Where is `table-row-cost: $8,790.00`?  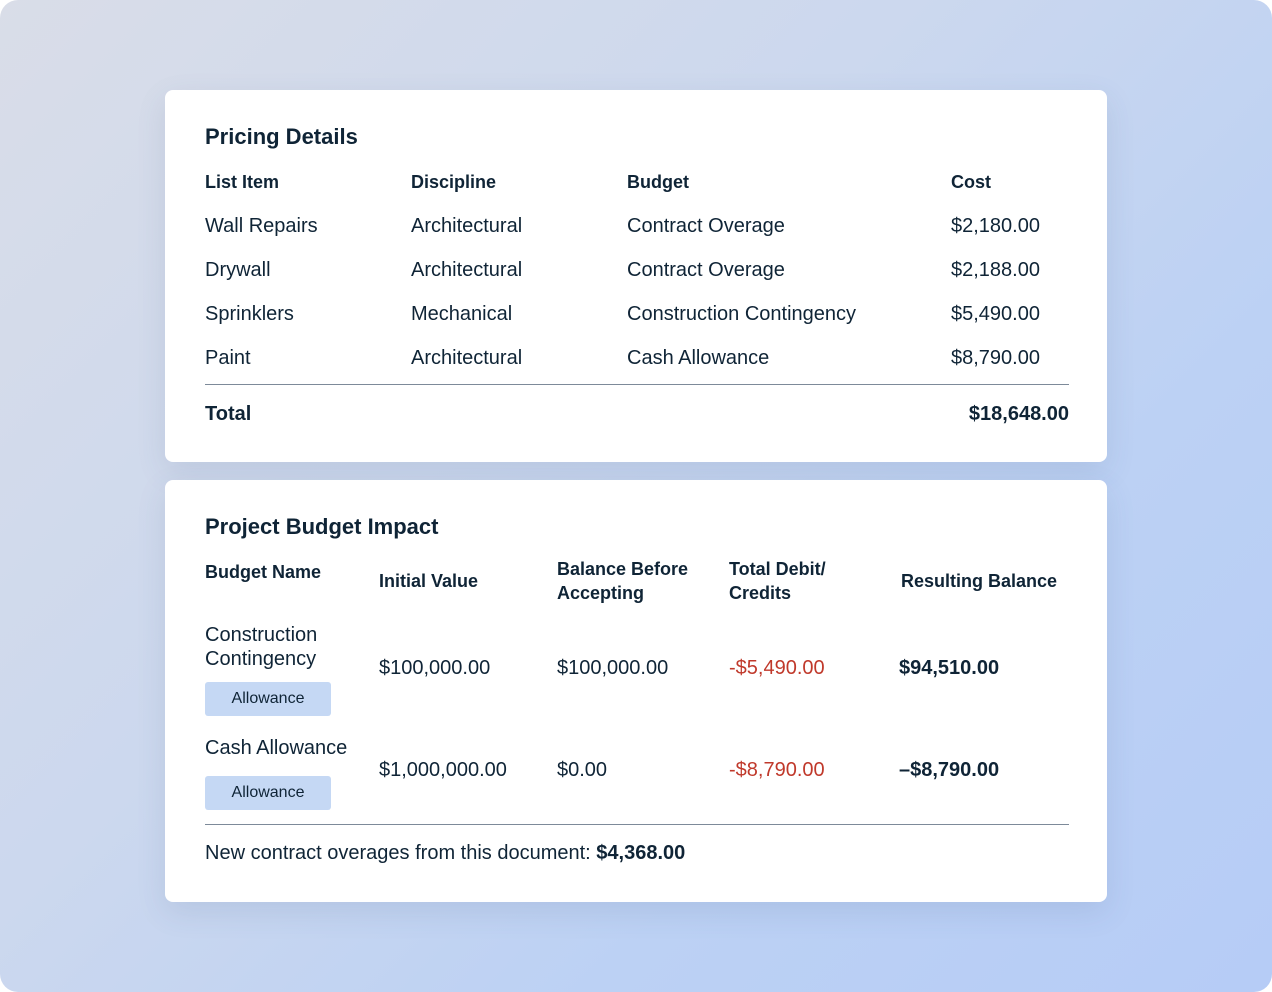
table-row-cost: $8,790.00 is located at coordinates (995, 358).